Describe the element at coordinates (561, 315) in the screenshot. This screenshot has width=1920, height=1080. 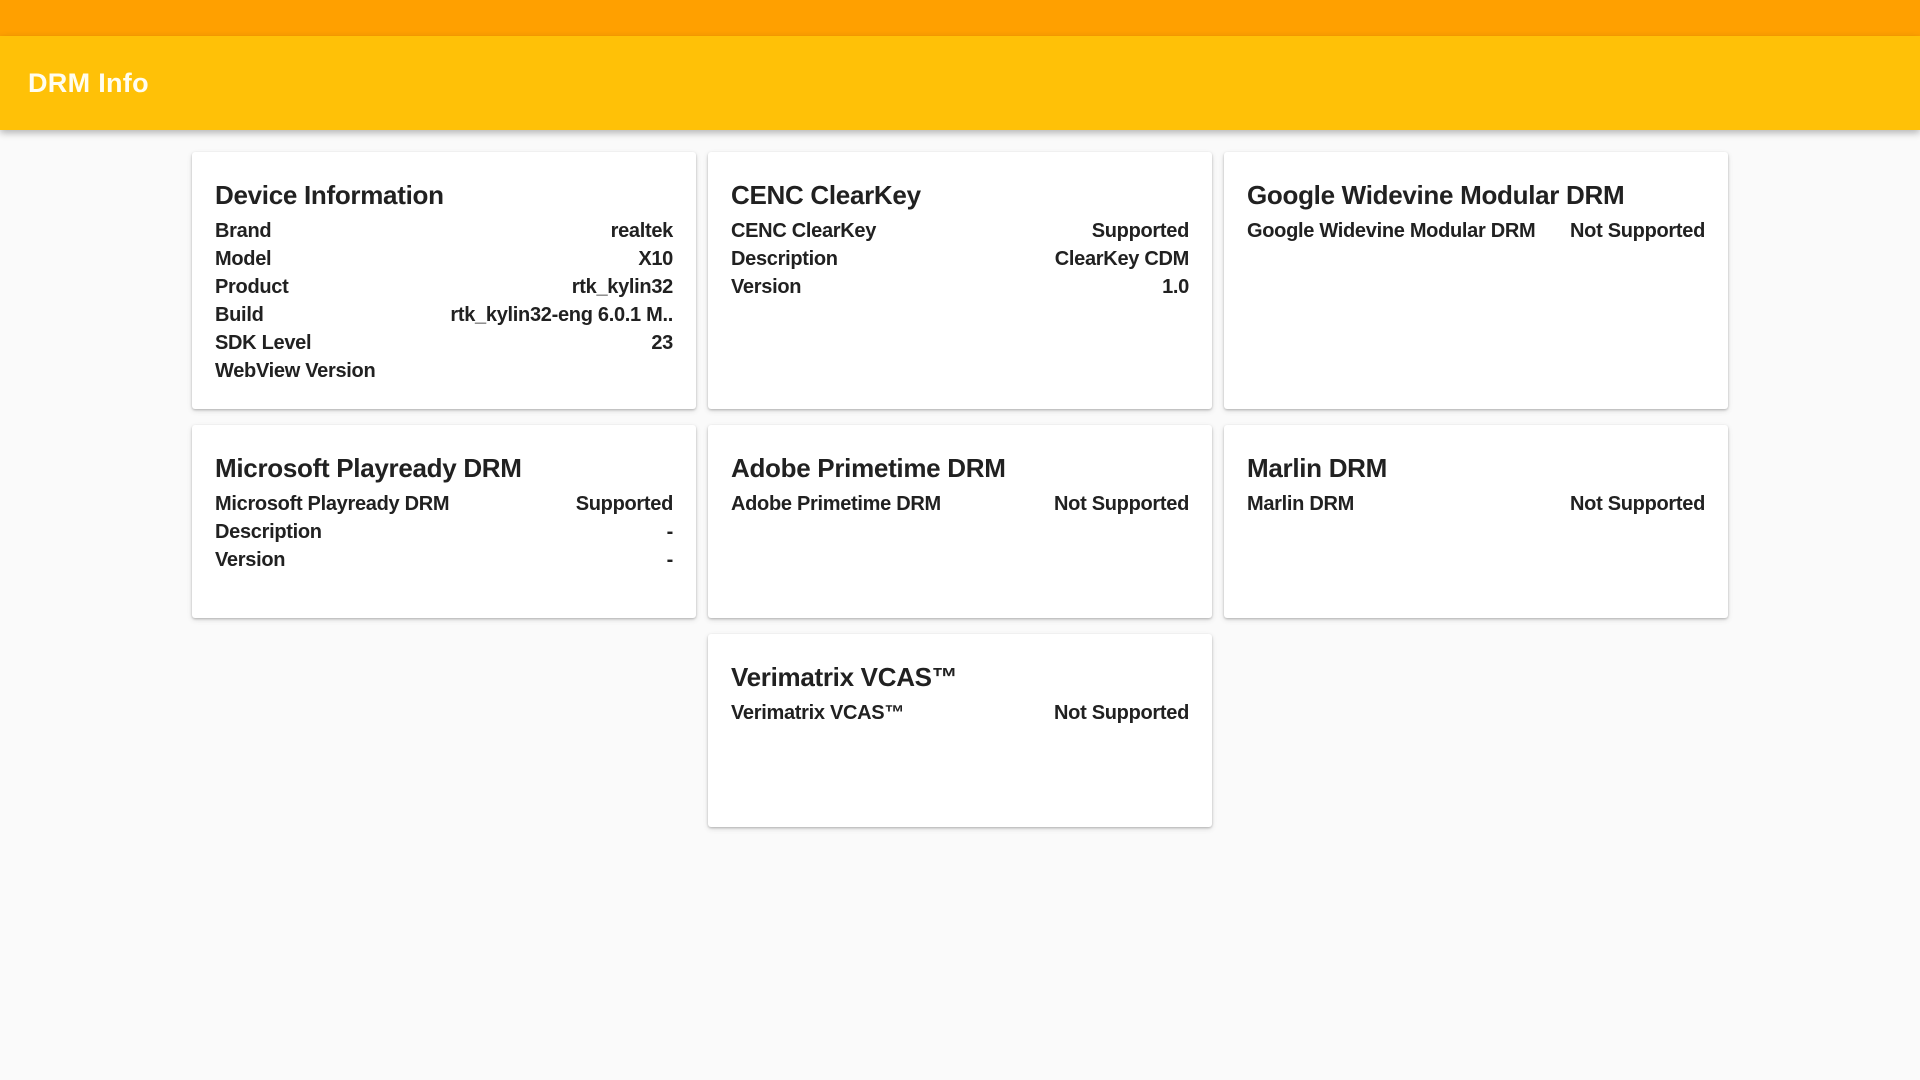
I see `info-row-value: rtk_kylin32-eng 6.0.1 M..` at that location.